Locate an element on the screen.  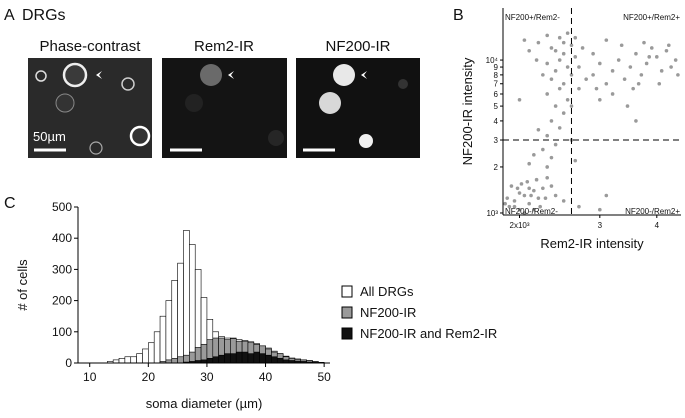
panel-label: B is located at coordinates (458, 15).